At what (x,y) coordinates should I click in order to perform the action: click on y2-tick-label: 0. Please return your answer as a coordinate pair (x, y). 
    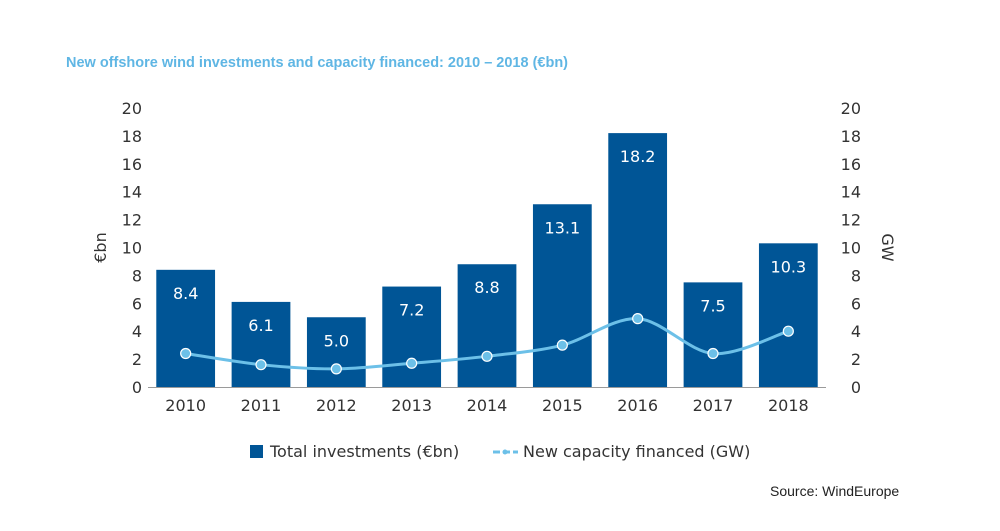
    Looking at the image, I should click on (856, 387).